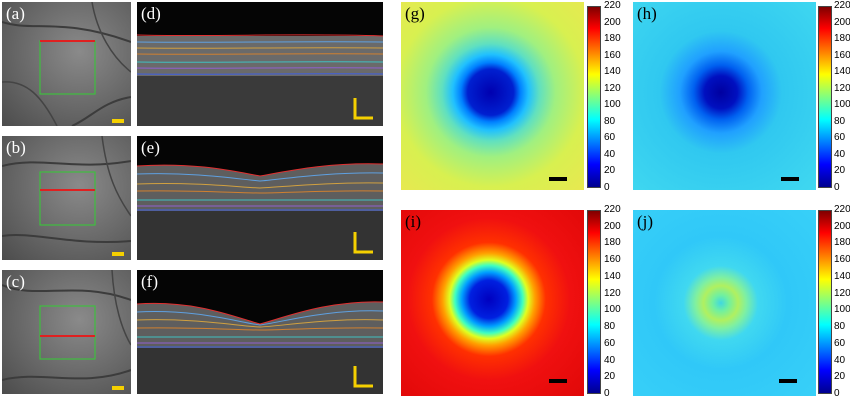  What do you see at coordinates (825, 302) in the screenshot?
I see `colorbar-j` at bounding box center [825, 302].